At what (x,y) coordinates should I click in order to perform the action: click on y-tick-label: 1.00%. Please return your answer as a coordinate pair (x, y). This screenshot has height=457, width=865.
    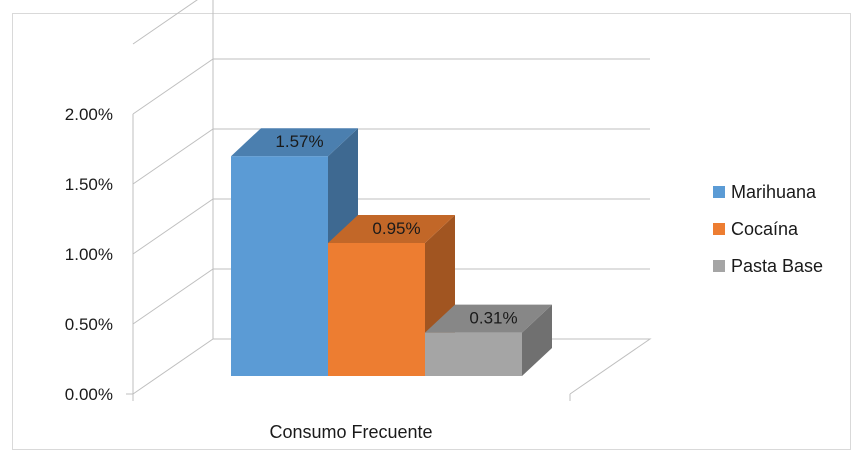
    Looking at the image, I should click on (89, 254).